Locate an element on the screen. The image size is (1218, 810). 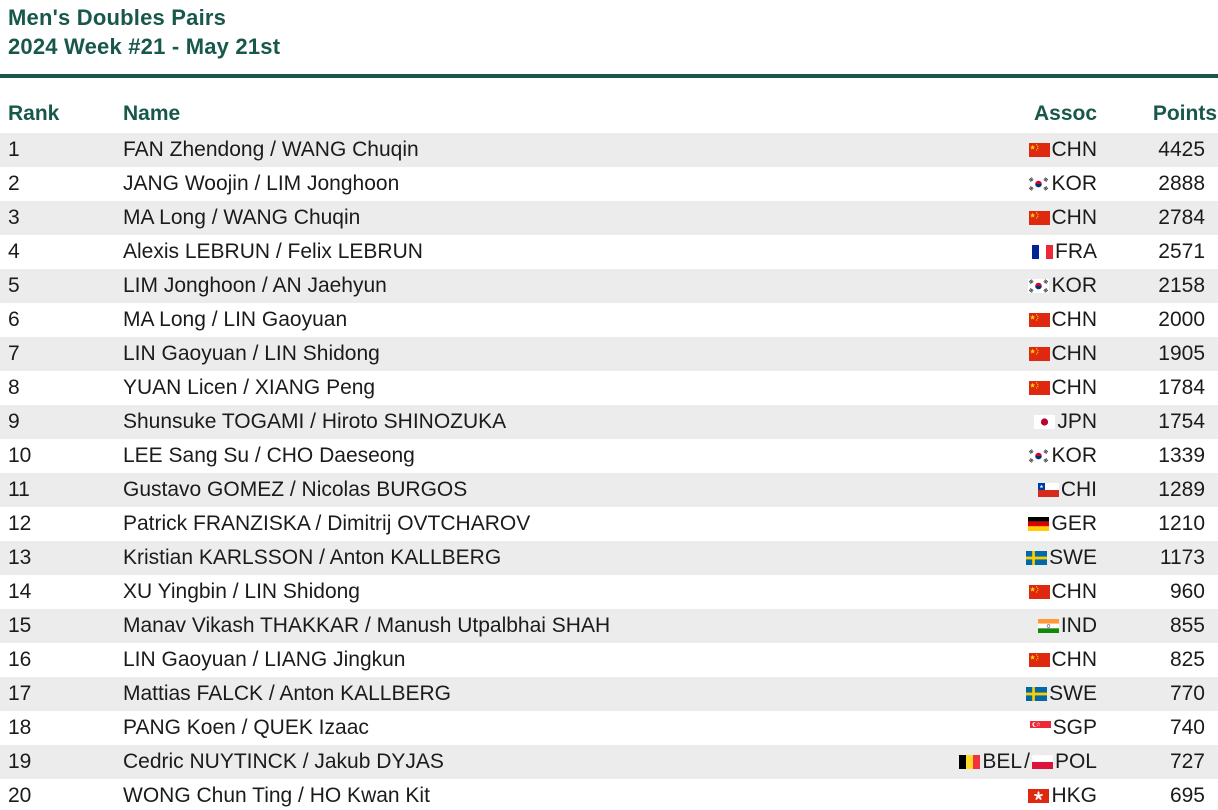
pair-name-cell: YUAN Licen / XIANG Peng is located at coordinates (249, 387).